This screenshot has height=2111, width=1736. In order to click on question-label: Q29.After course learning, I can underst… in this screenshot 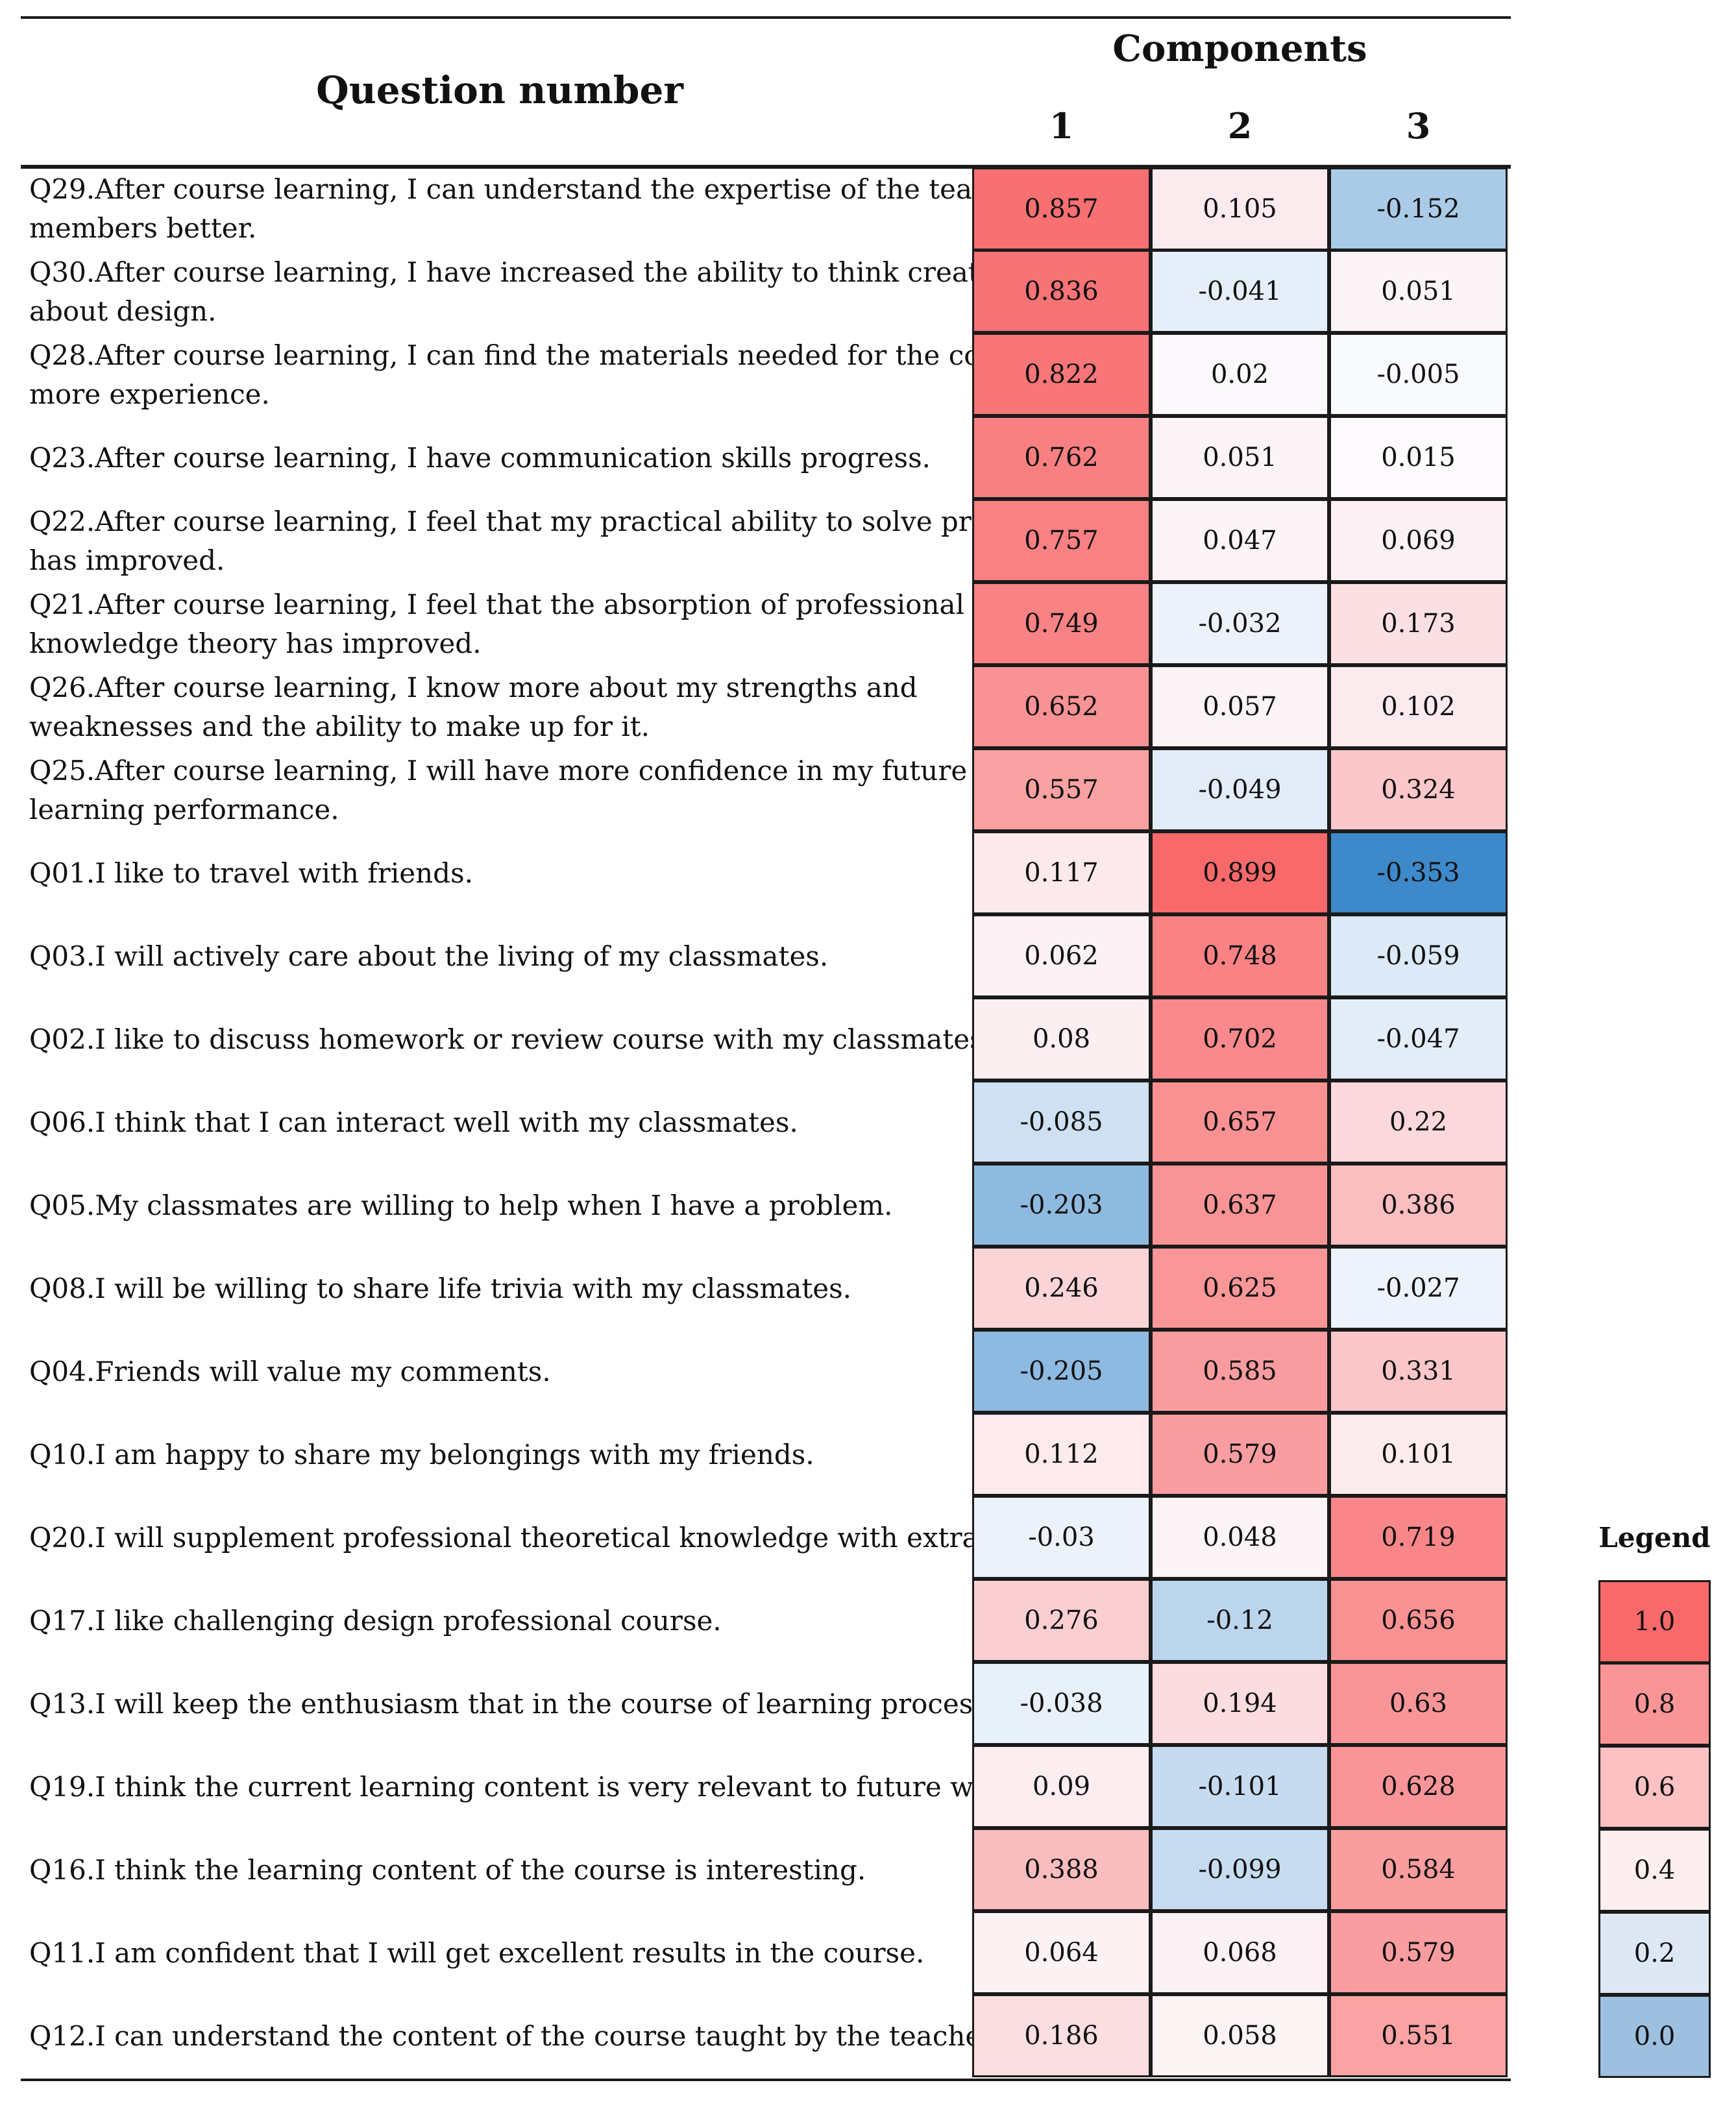, I will do `click(513, 208)`.